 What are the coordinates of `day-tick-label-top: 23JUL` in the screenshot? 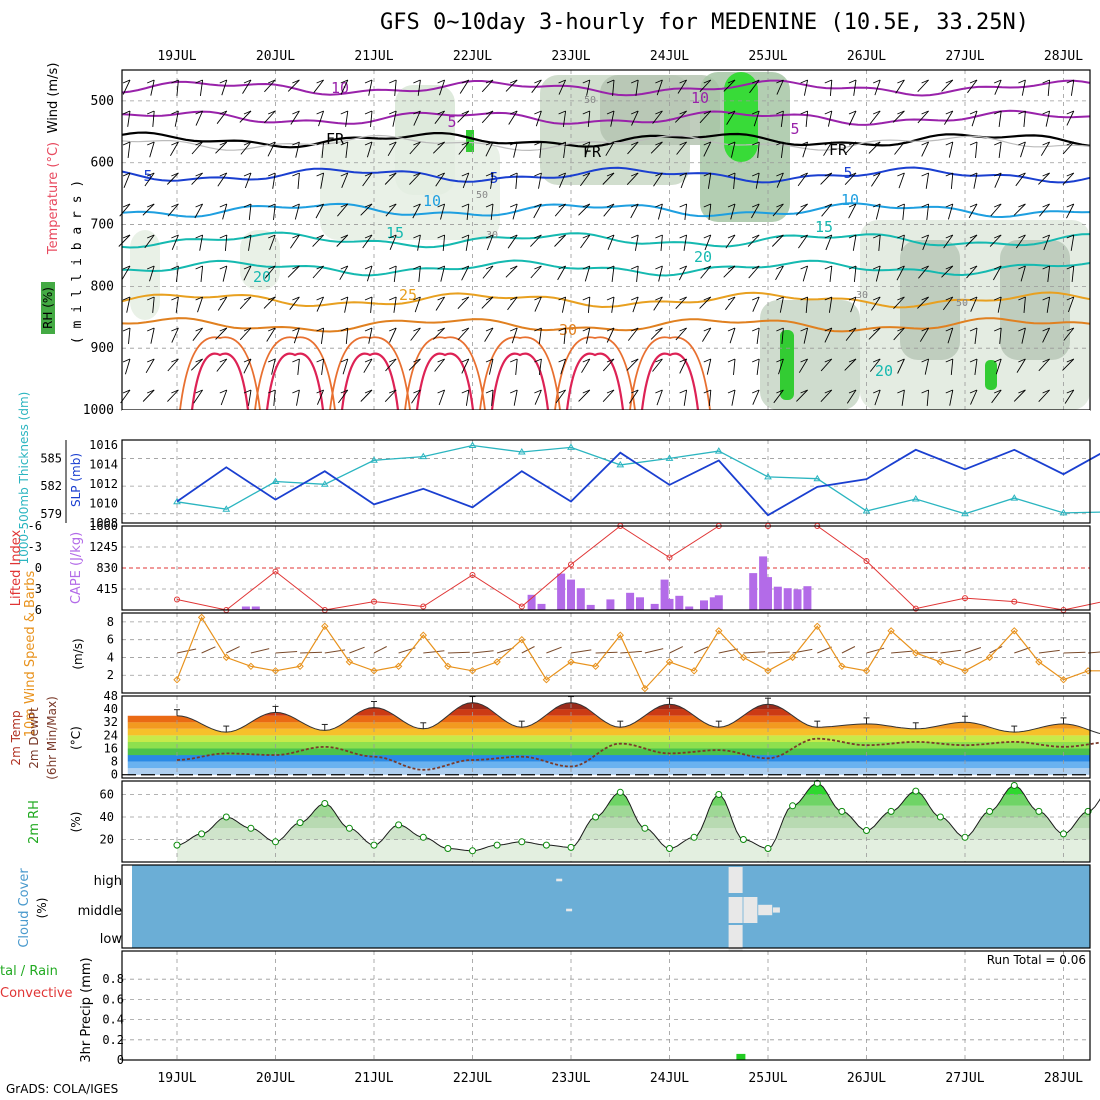 It's located at (570, 56).